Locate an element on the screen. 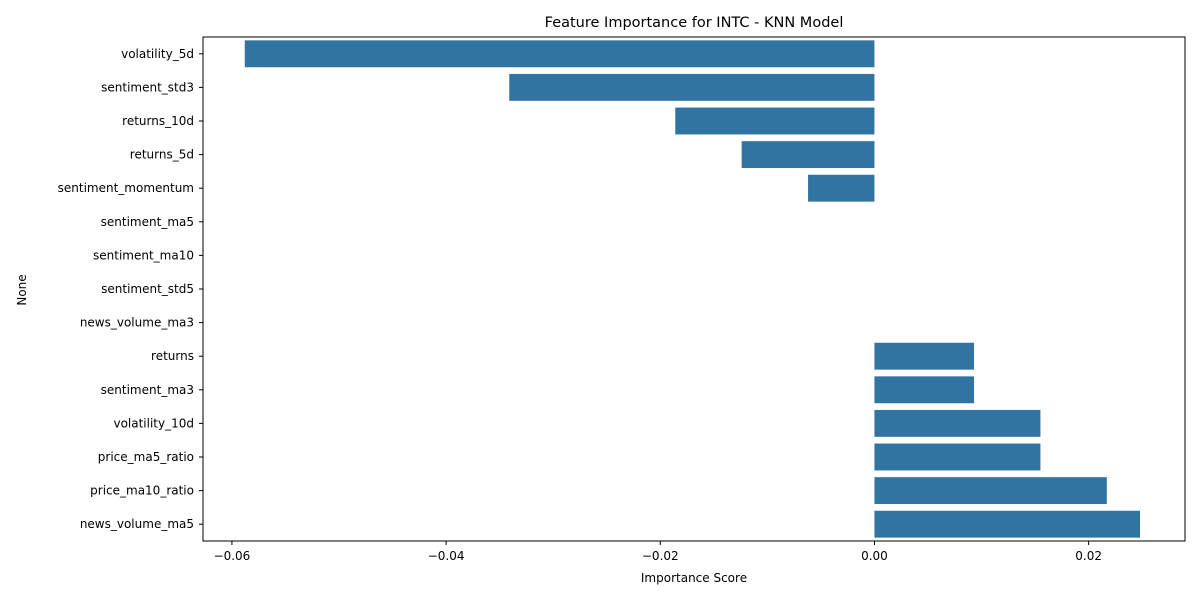 Image resolution: width=1200 pixels, height=600 pixels. y-axis-label: None is located at coordinates (22, 289).